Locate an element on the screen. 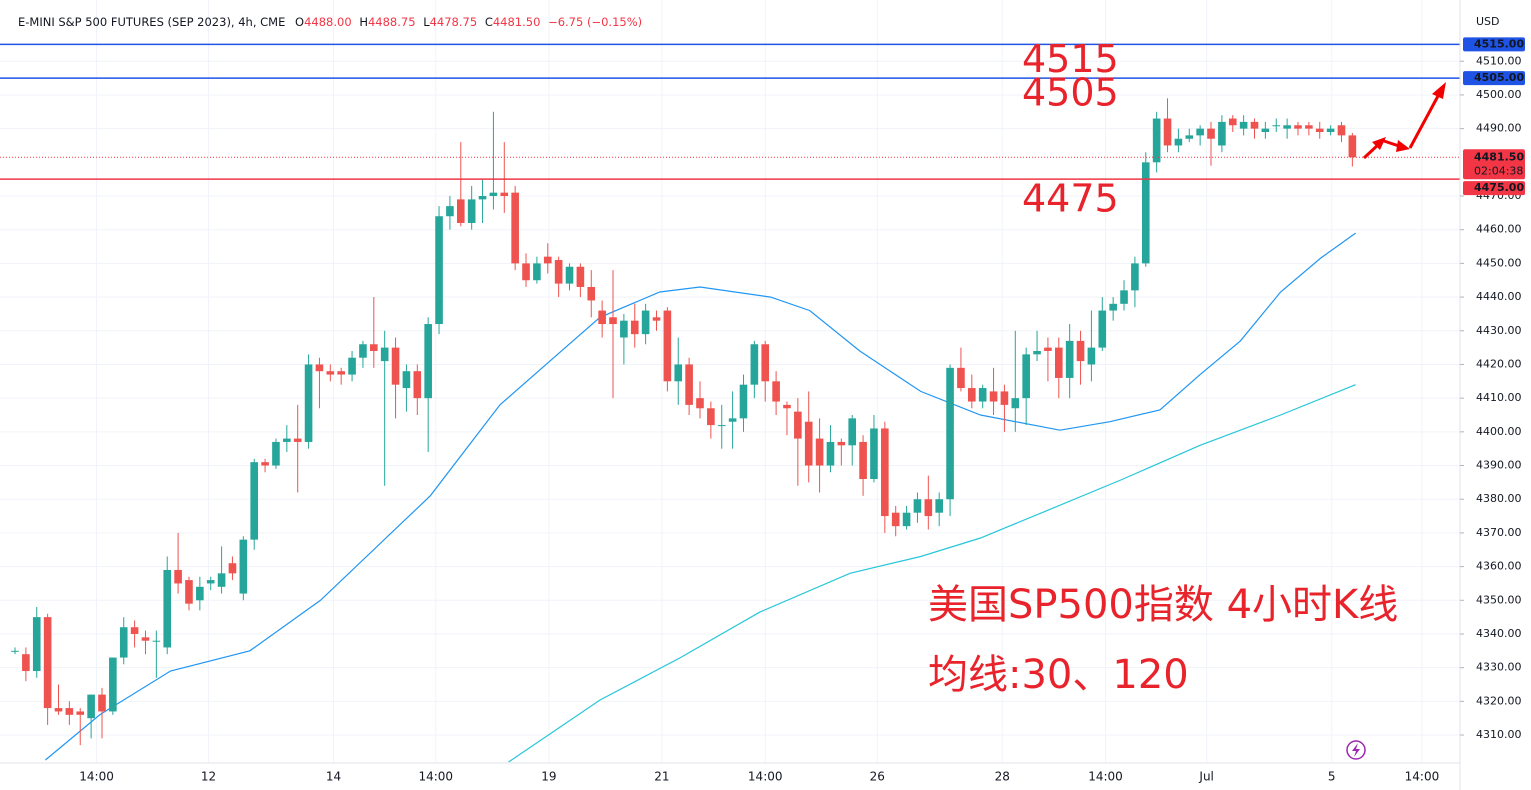 Image resolution: width=1531 pixels, height=790 pixels. x-tick-label: Jul is located at coordinates (1205, 777).